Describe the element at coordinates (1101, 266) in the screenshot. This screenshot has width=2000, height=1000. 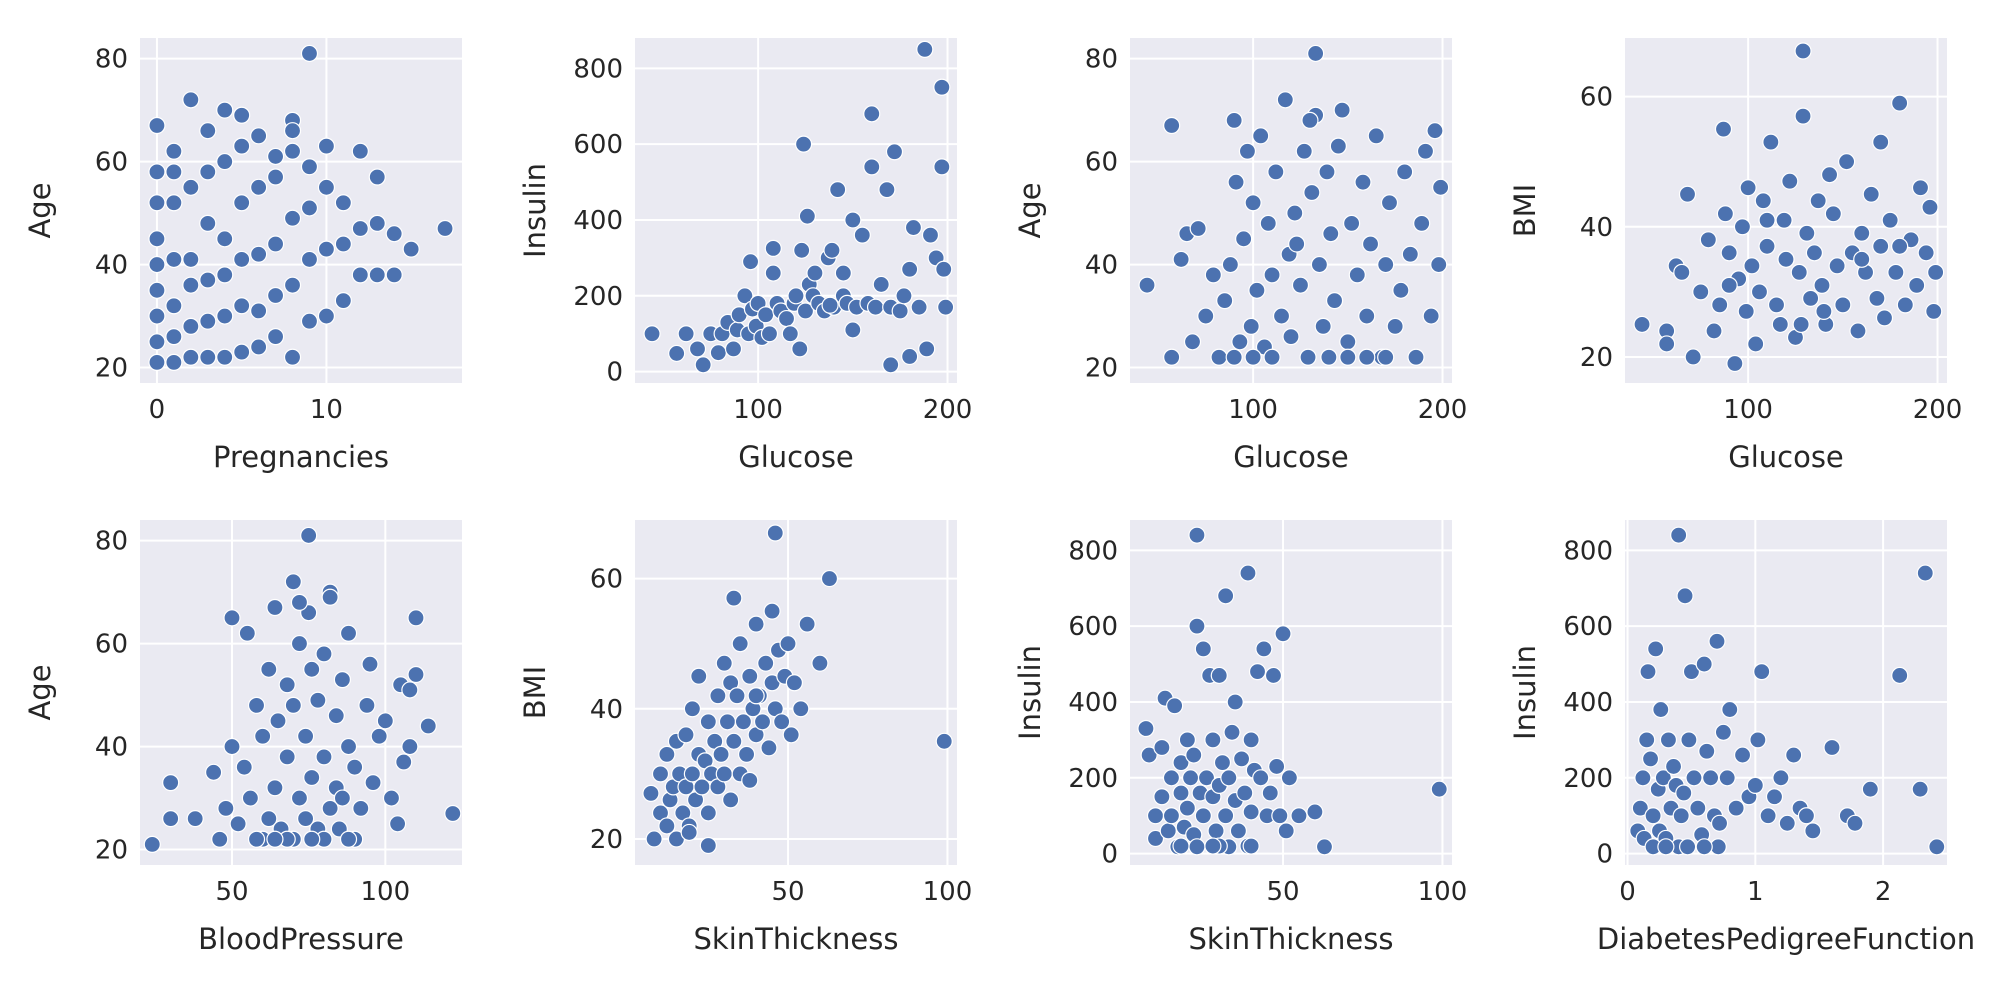
I see `y-tick-label: 40` at that location.